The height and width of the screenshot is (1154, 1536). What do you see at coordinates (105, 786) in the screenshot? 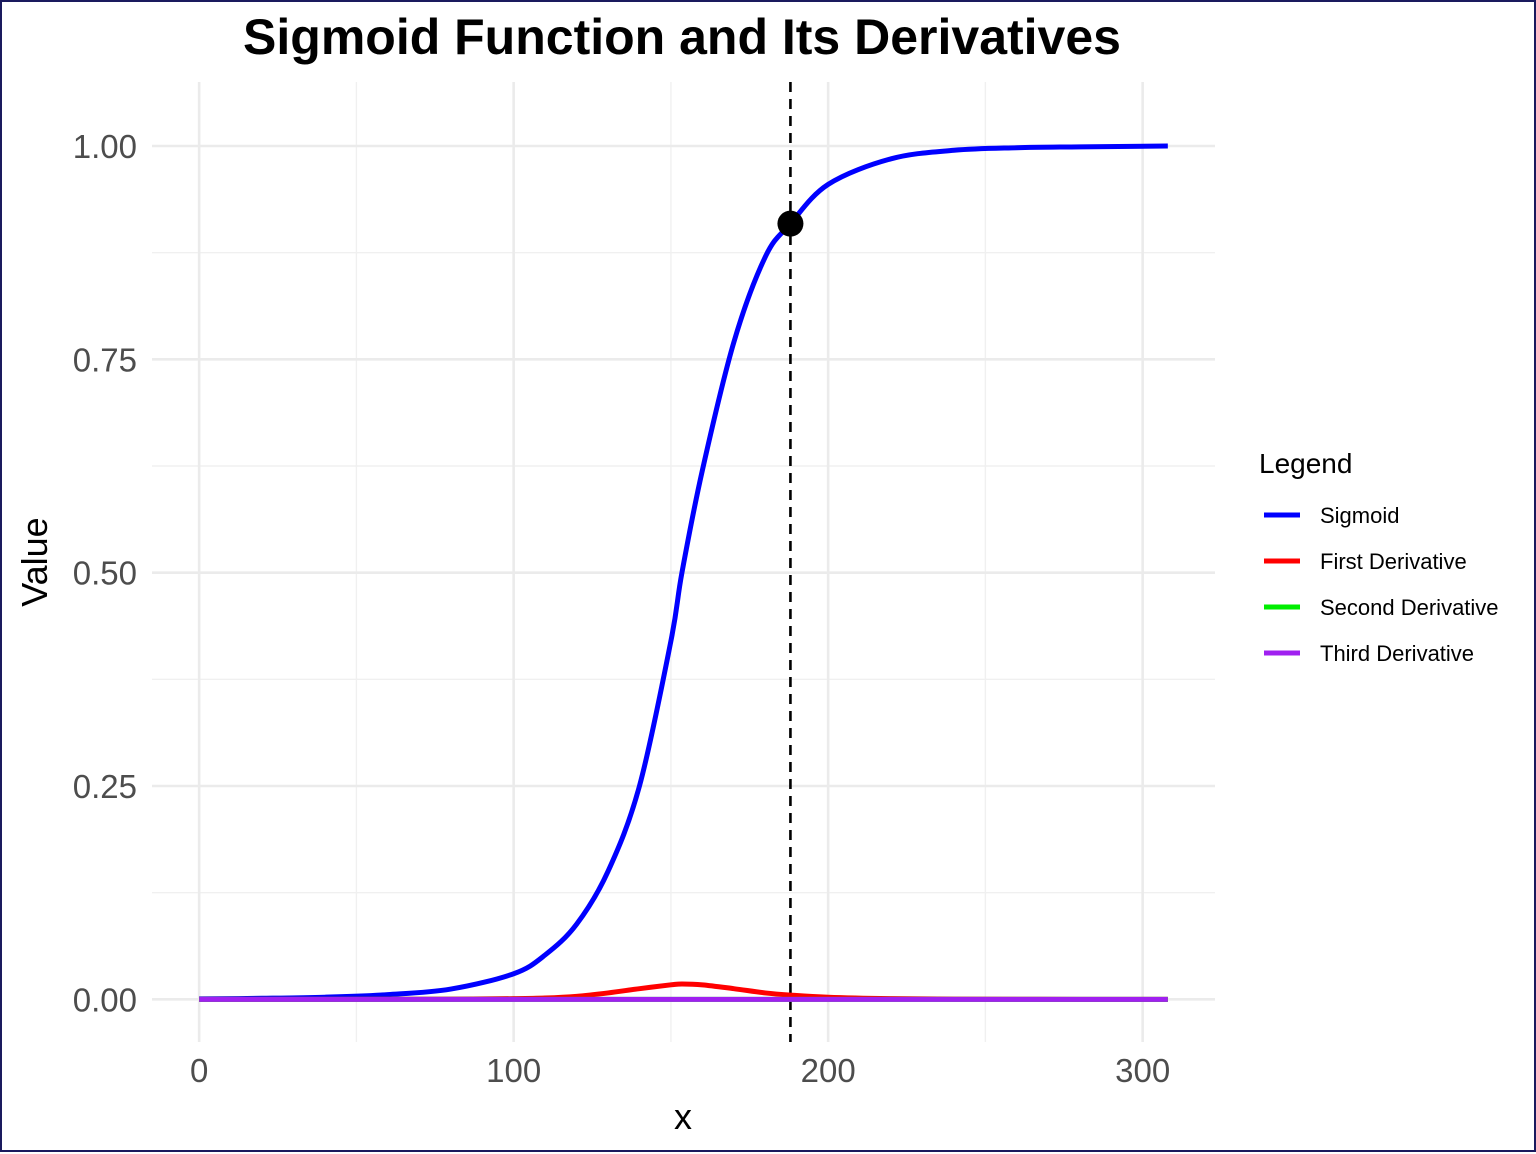
I see `y-tick-label: 0.25` at bounding box center [105, 786].